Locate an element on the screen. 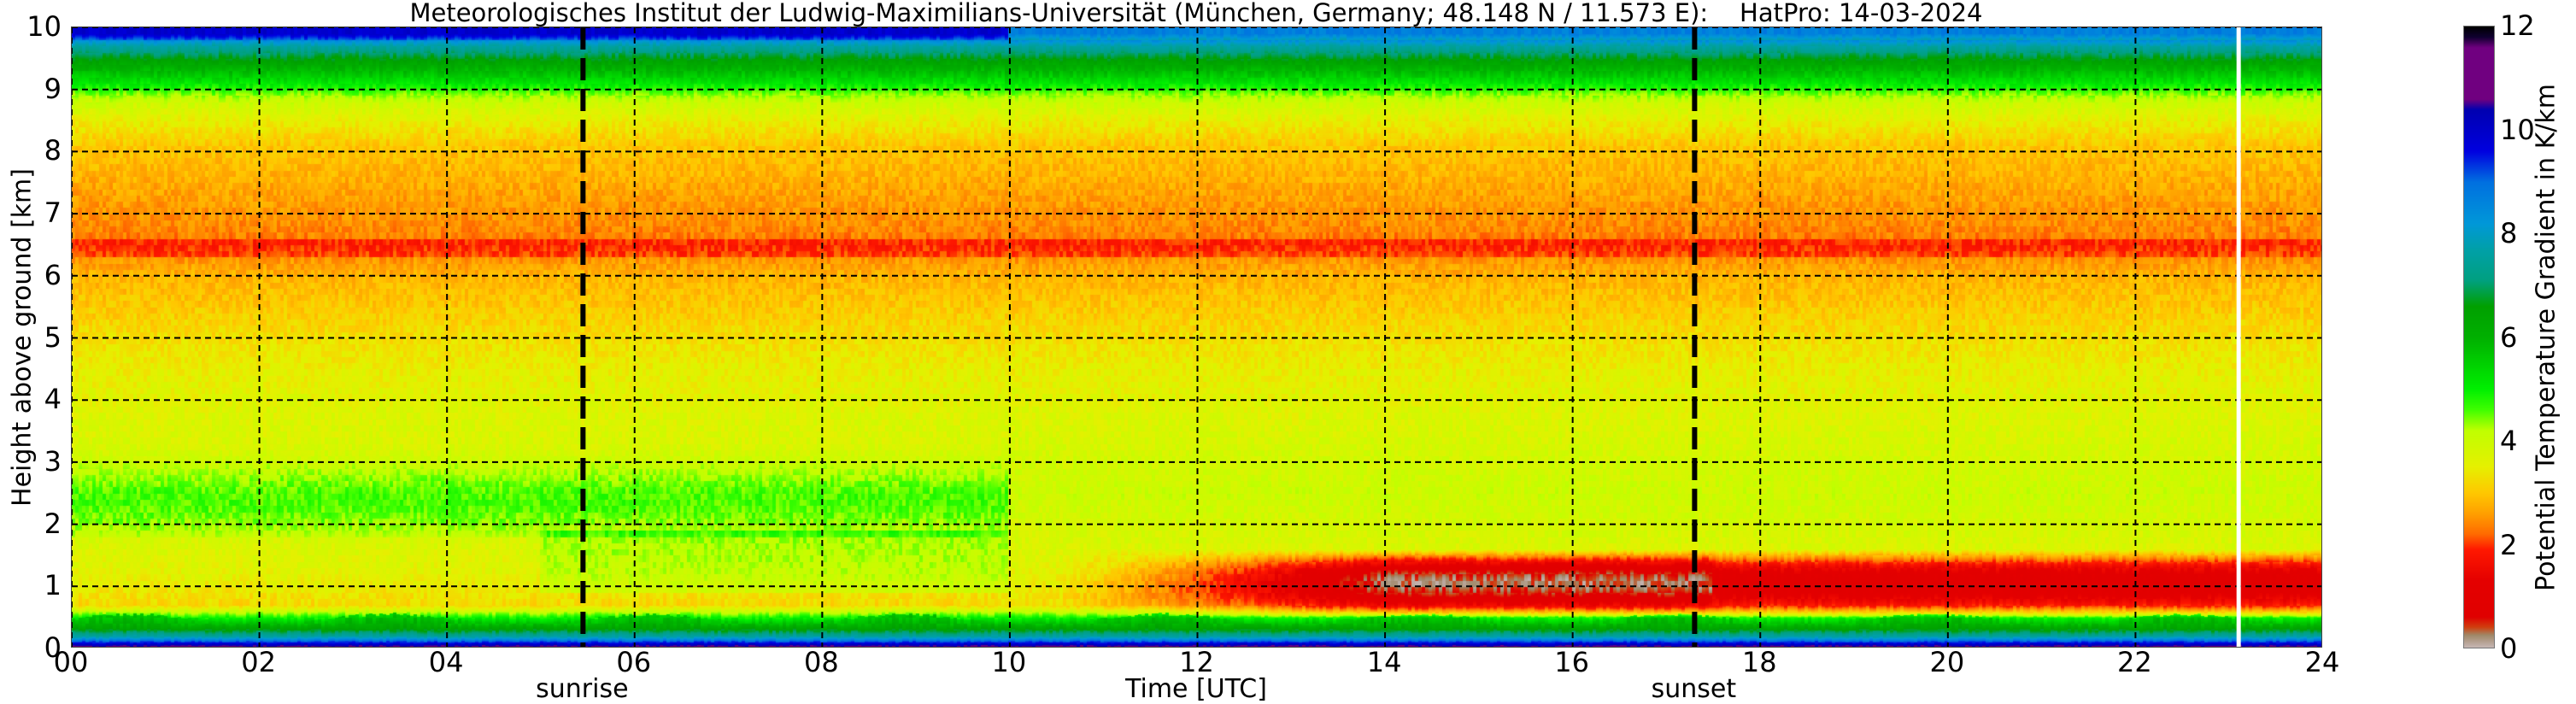 The image size is (2576, 704). colorbar is located at coordinates (2479, 337).